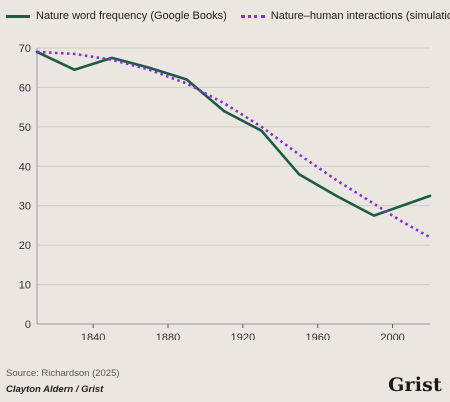 The width and height of the screenshot is (450, 402). What do you see at coordinates (25, 246) in the screenshot?
I see `y-tick-label: 20` at bounding box center [25, 246].